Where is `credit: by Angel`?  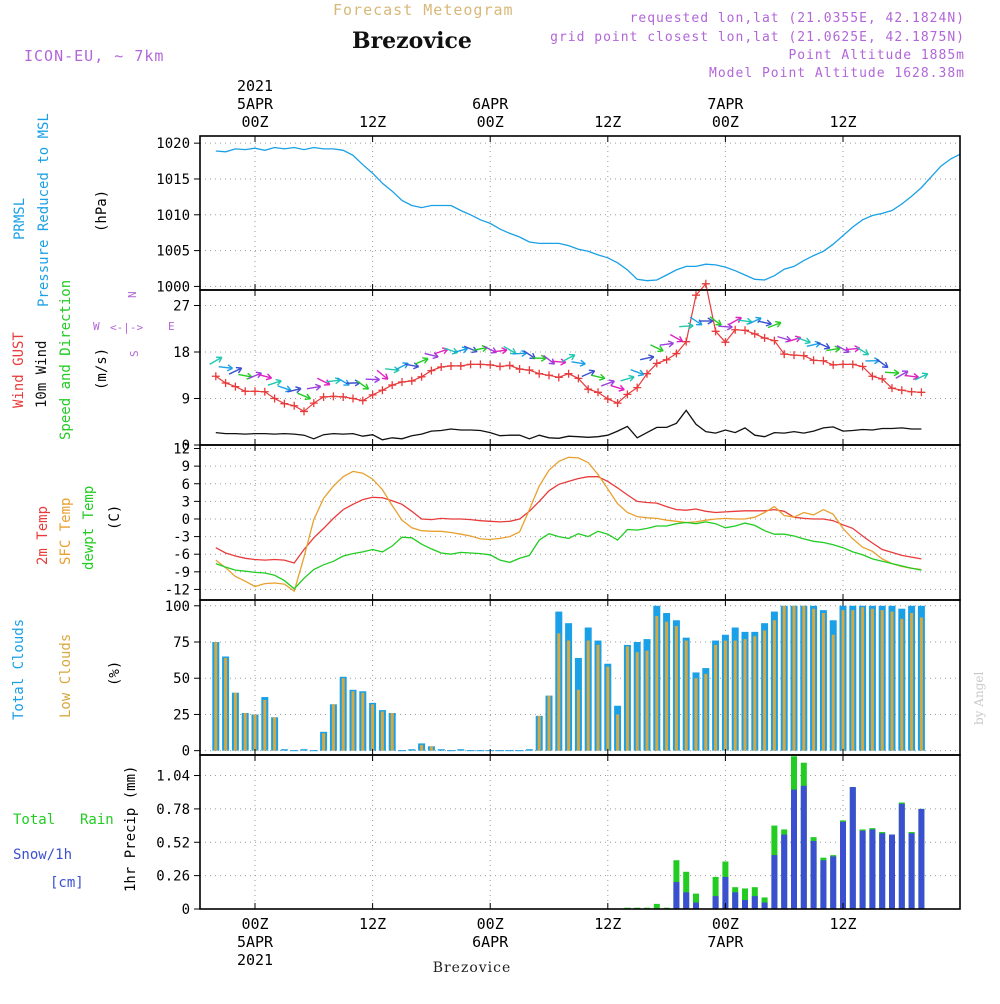
credit: by Angel is located at coordinates (979, 698).